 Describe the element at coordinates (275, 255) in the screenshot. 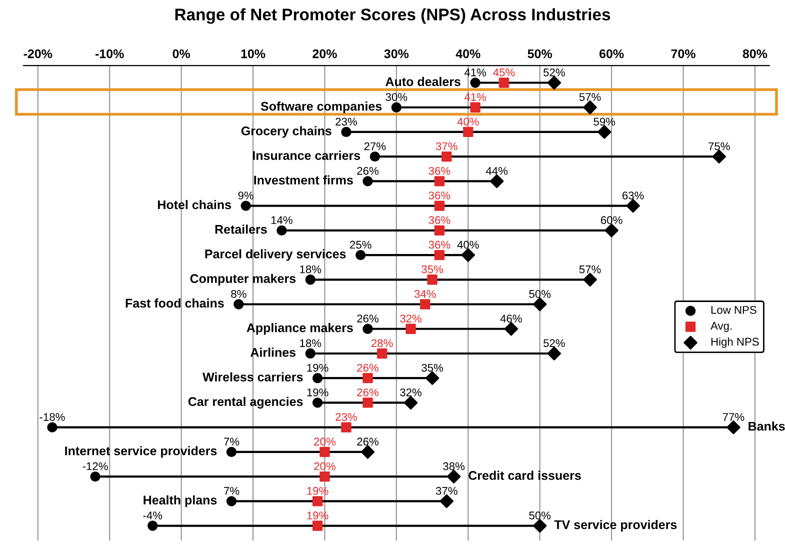

I see `y-tick-label: Parcel delivery services` at that location.